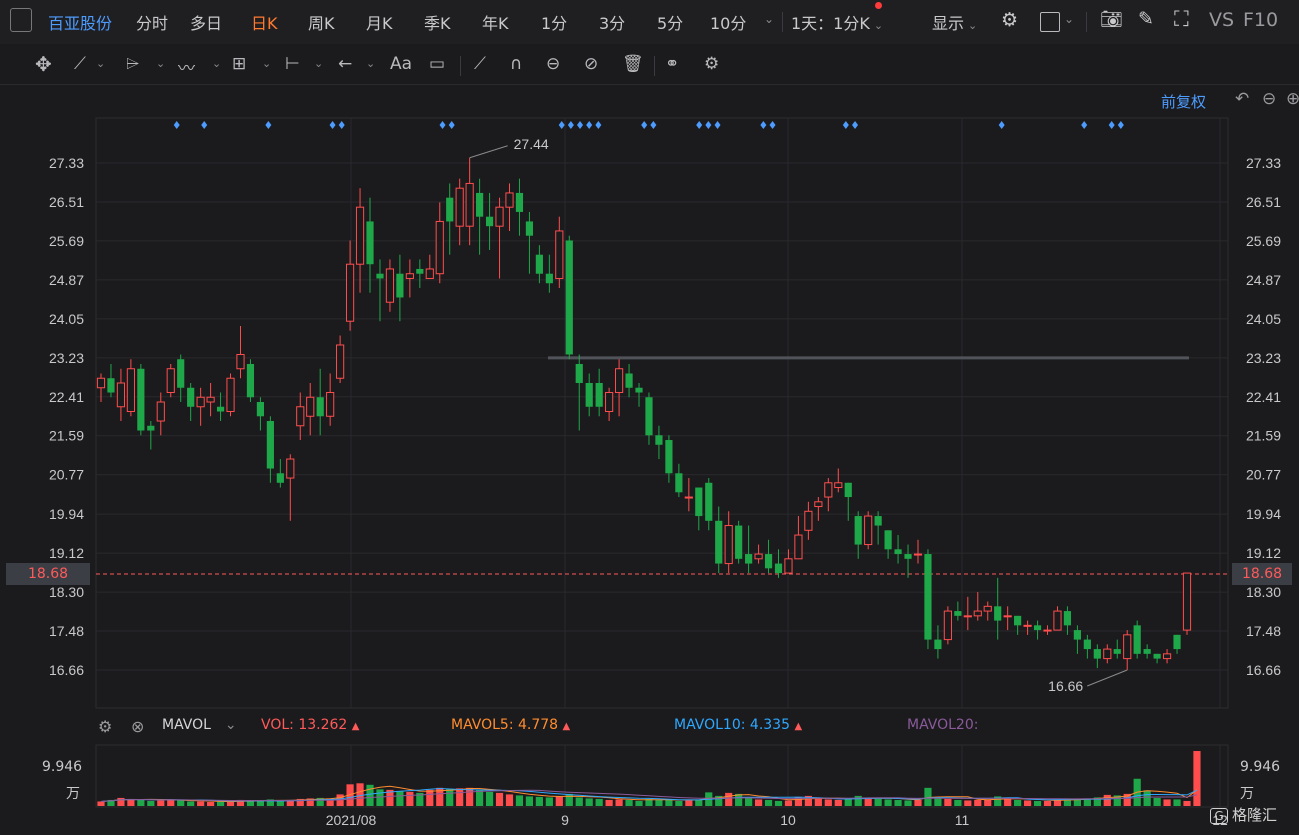  I want to click on zoom-in-icon: ⊕, so click(1292, 99).